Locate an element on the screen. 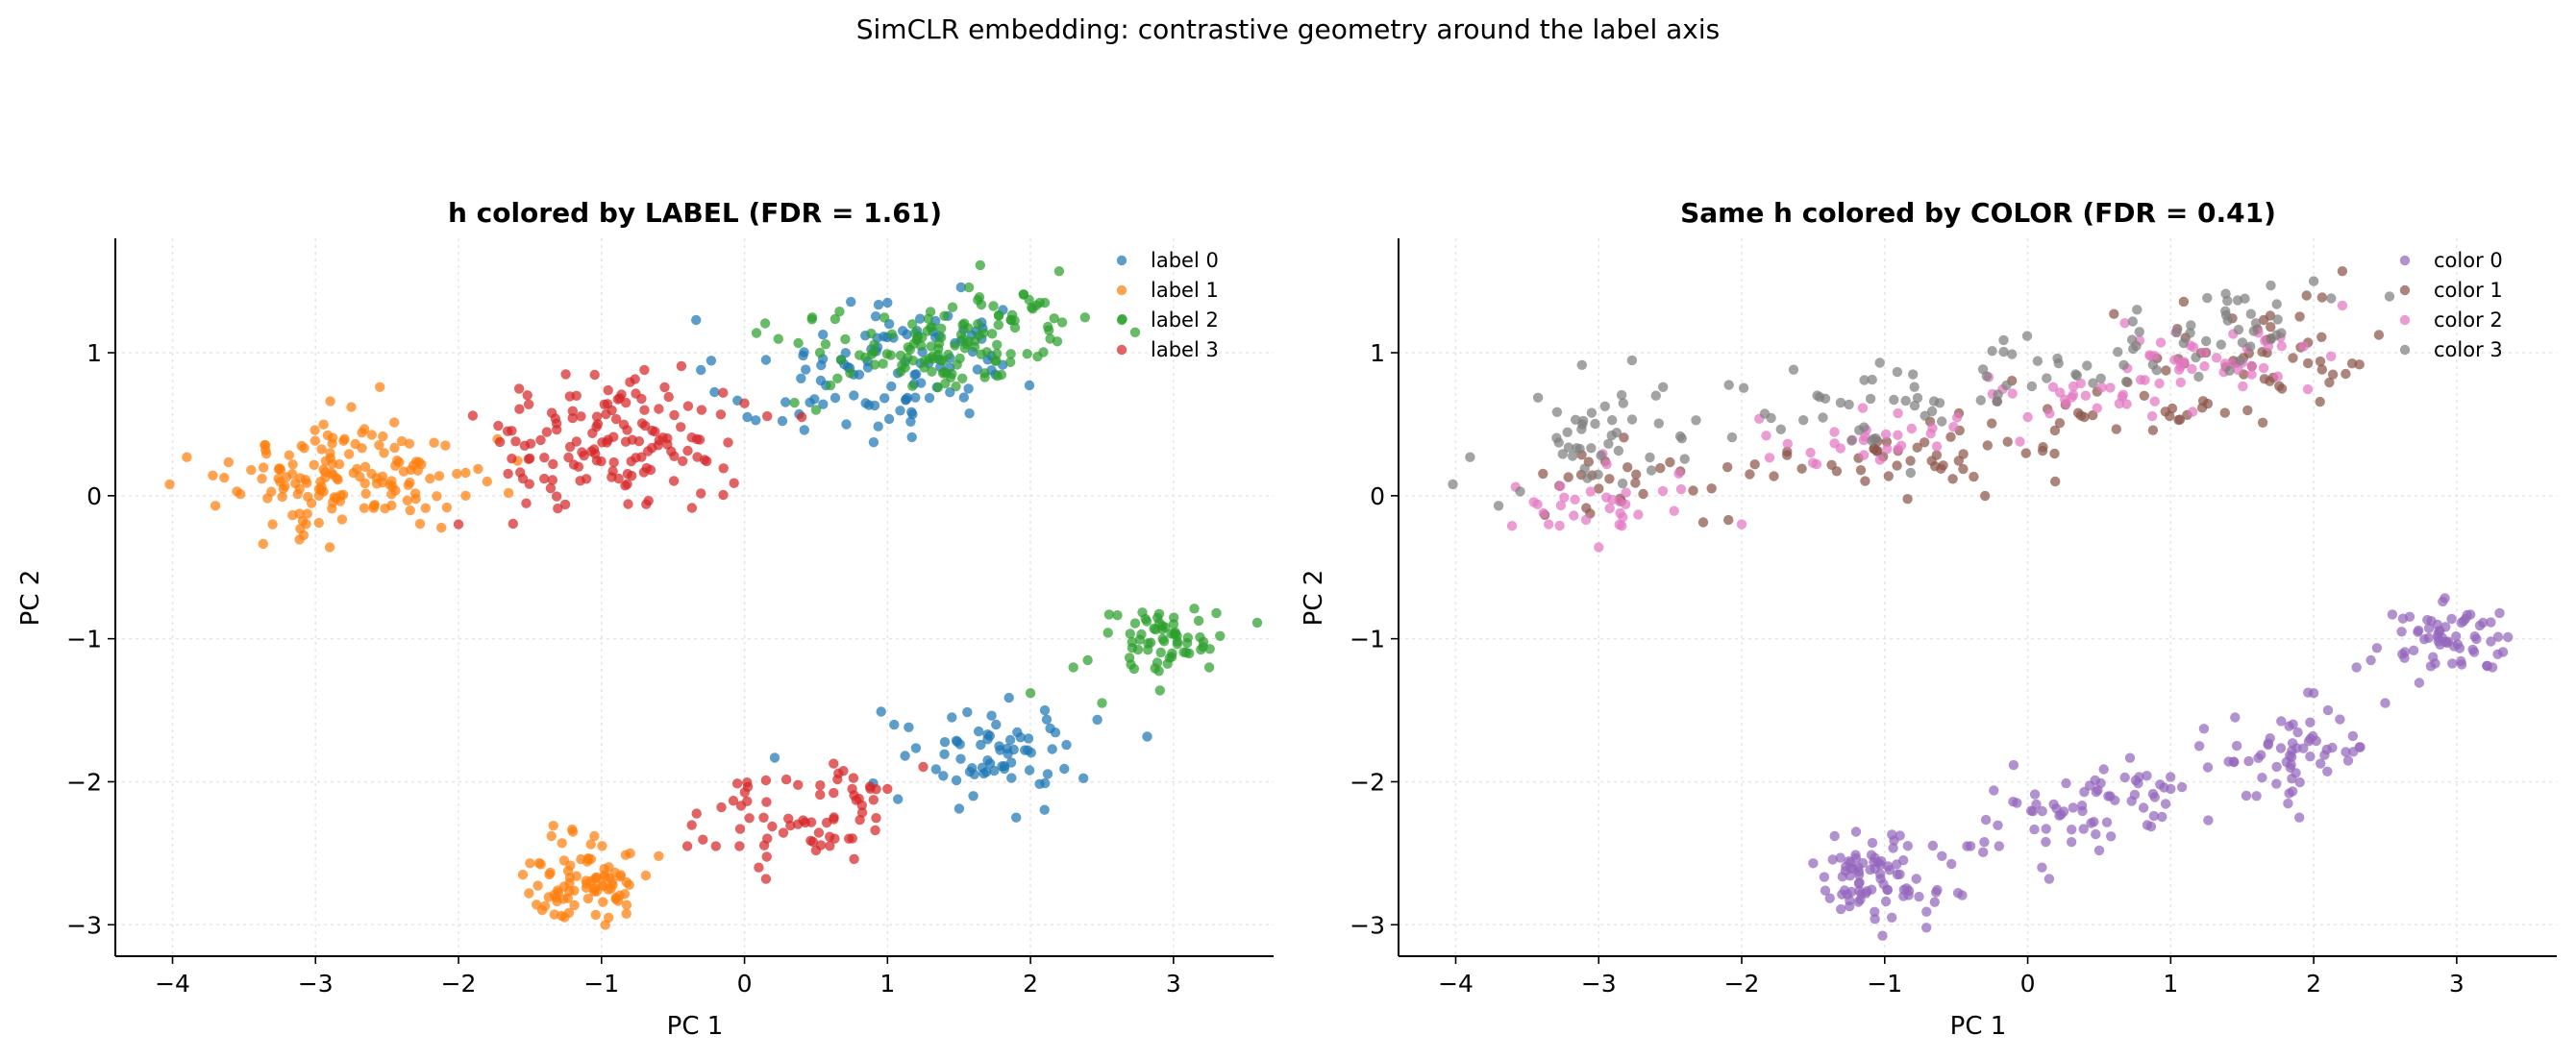 The width and height of the screenshot is (2576, 1060). y-axis-label-color-panel: PC 2 is located at coordinates (1314, 598).